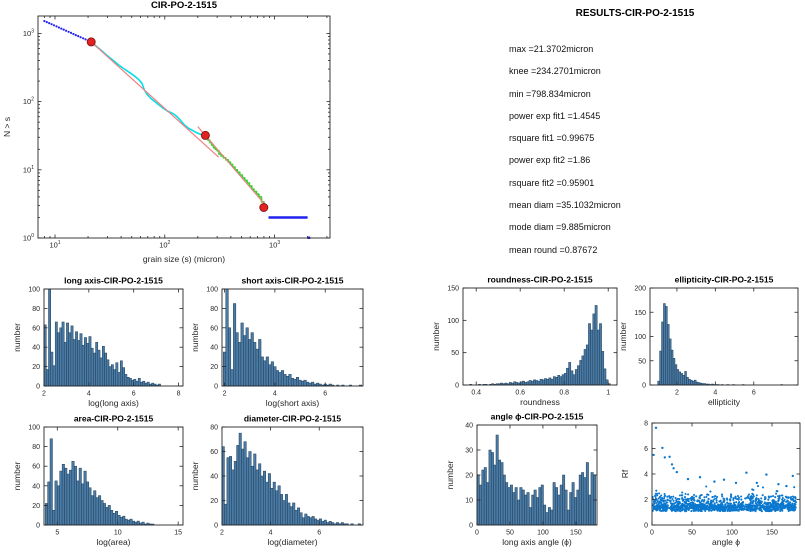 The height and width of the screenshot is (559, 805). I want to click on chart-title: CIR-PO-2-1515, so click(184, 5).